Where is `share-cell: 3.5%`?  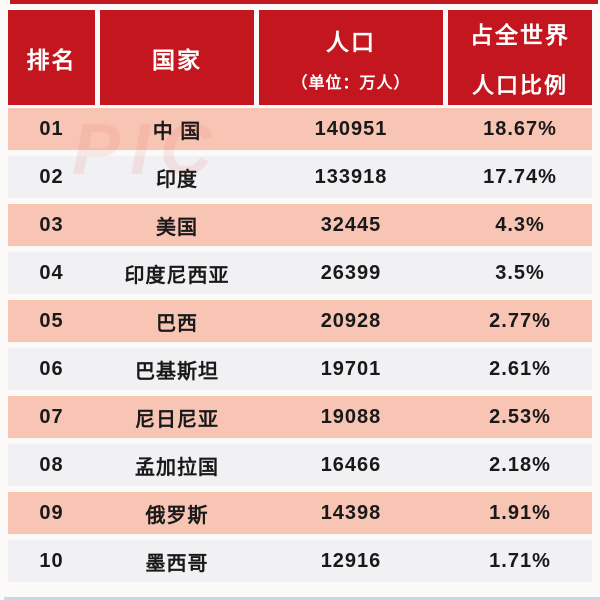
share-cell: 3.5% is located at coordinates (520, 272).